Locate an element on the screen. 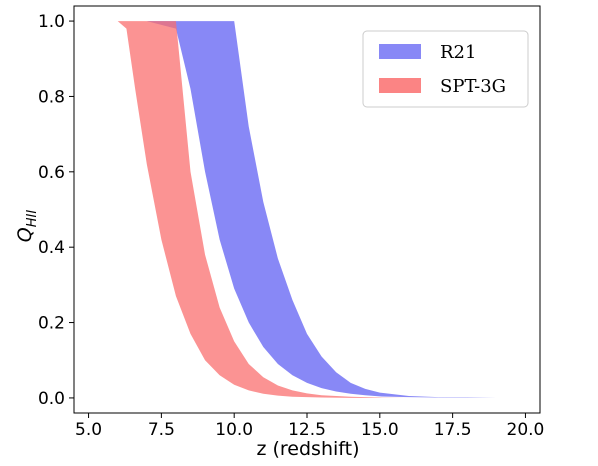  x-tick-label: 17.5 is located at coordinates (453, 430).